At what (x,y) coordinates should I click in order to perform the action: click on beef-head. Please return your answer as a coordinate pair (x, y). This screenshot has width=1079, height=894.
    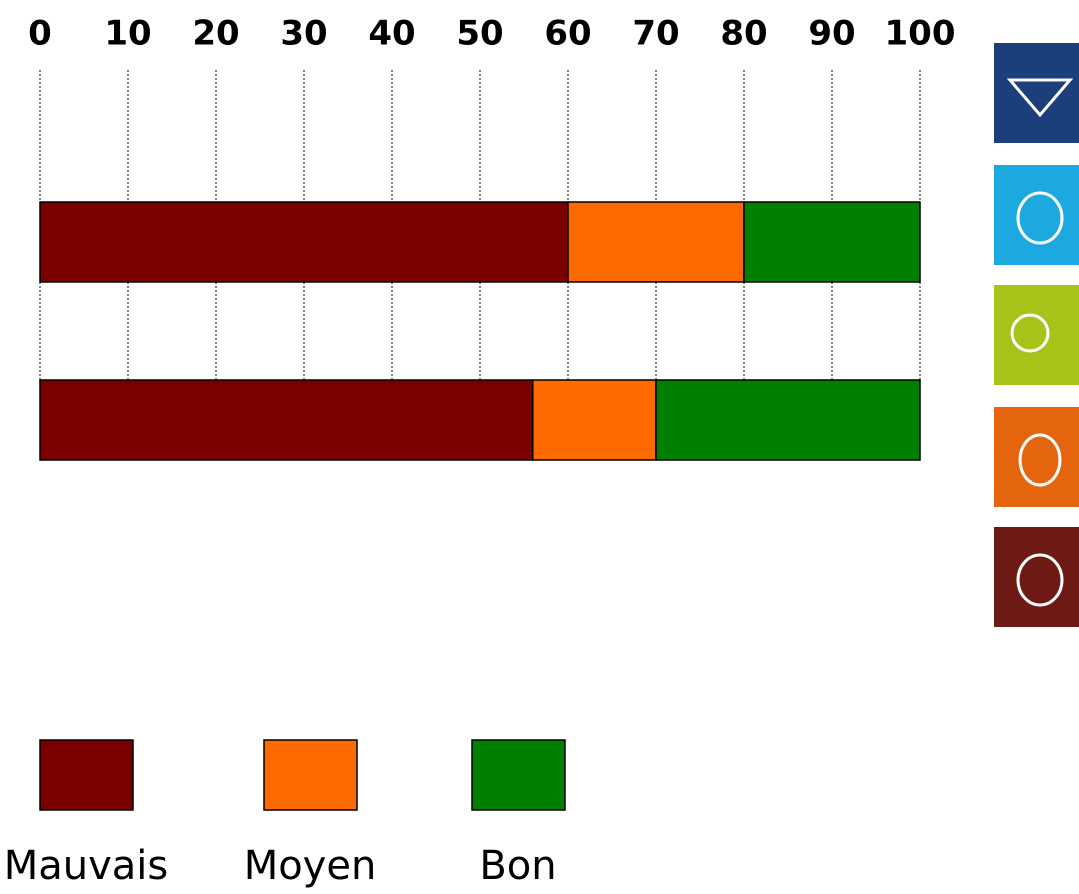
    Looking at the image, I should click on (1040, 580).